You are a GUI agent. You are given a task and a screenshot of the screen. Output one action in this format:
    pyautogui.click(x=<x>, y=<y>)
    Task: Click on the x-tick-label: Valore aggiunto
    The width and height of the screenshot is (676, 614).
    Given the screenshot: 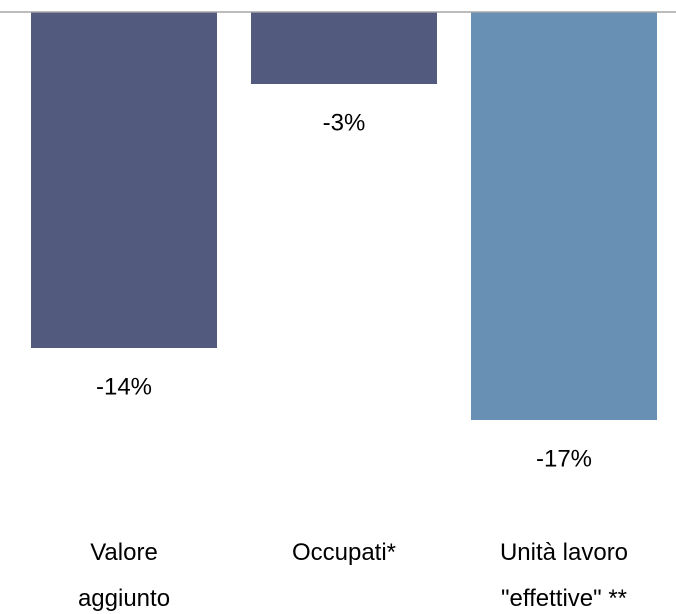 What is the action you would take?
    pyautogui.click(x=124, y=575)
    